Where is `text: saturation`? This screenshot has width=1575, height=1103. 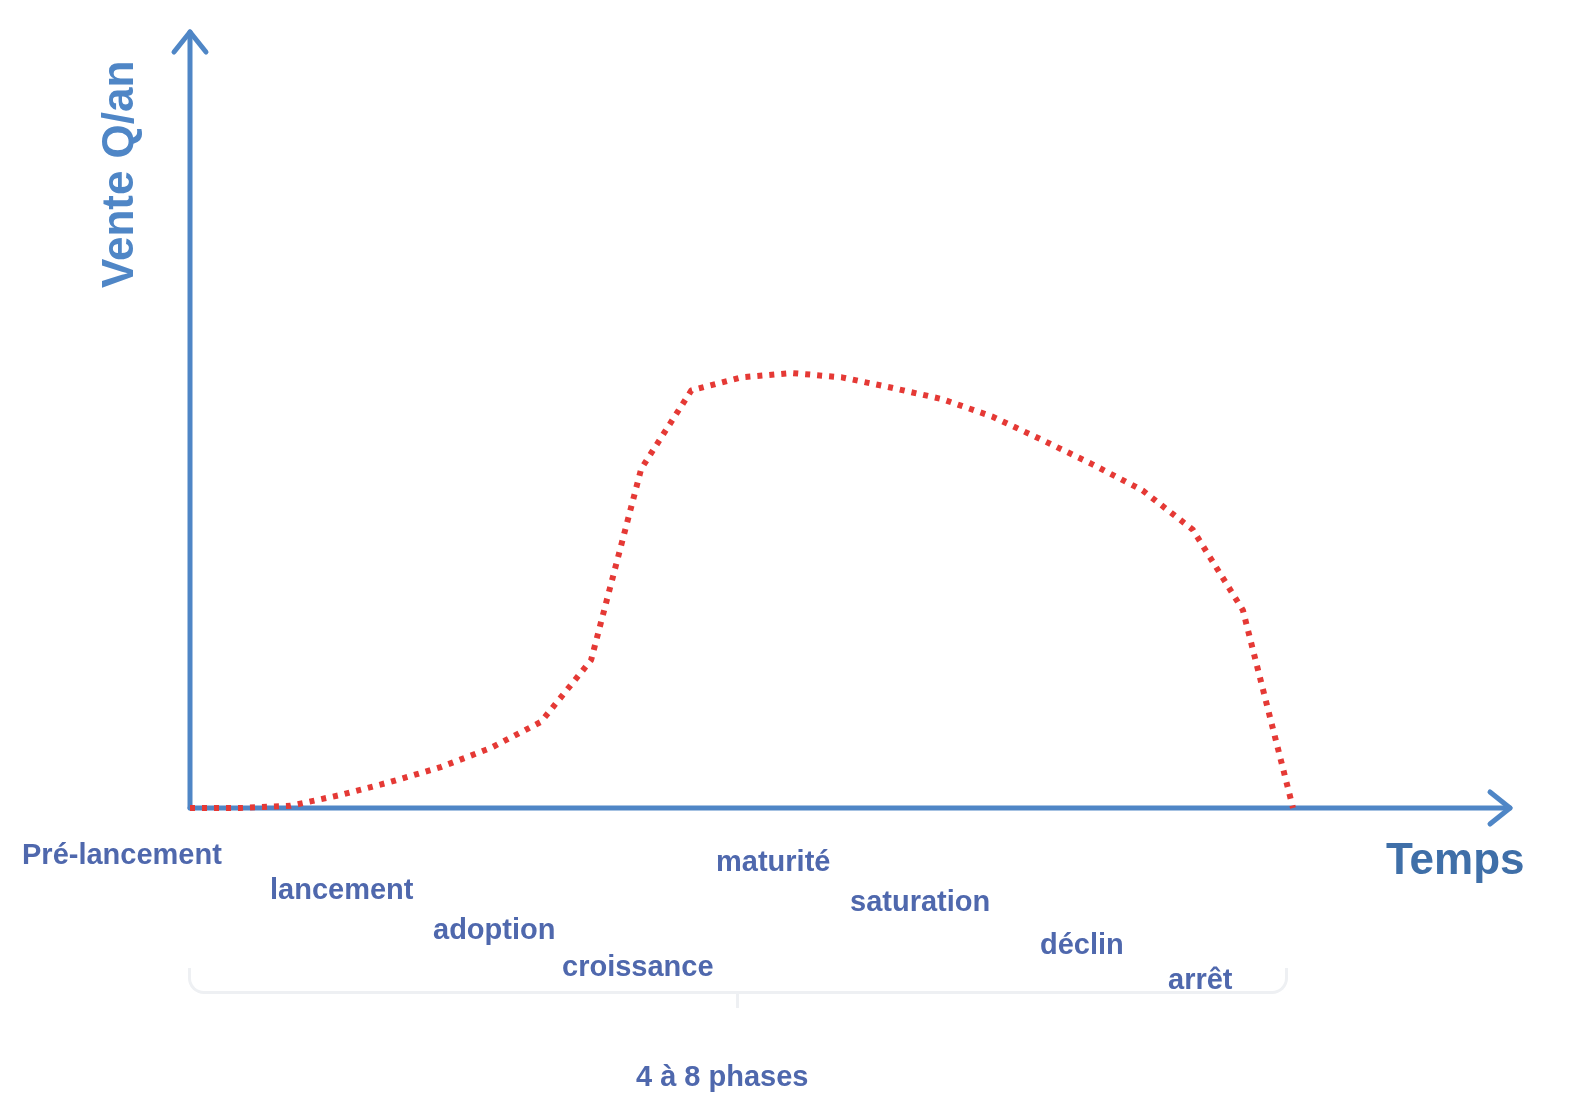
text: saturation is located at coordinates (920, 901).